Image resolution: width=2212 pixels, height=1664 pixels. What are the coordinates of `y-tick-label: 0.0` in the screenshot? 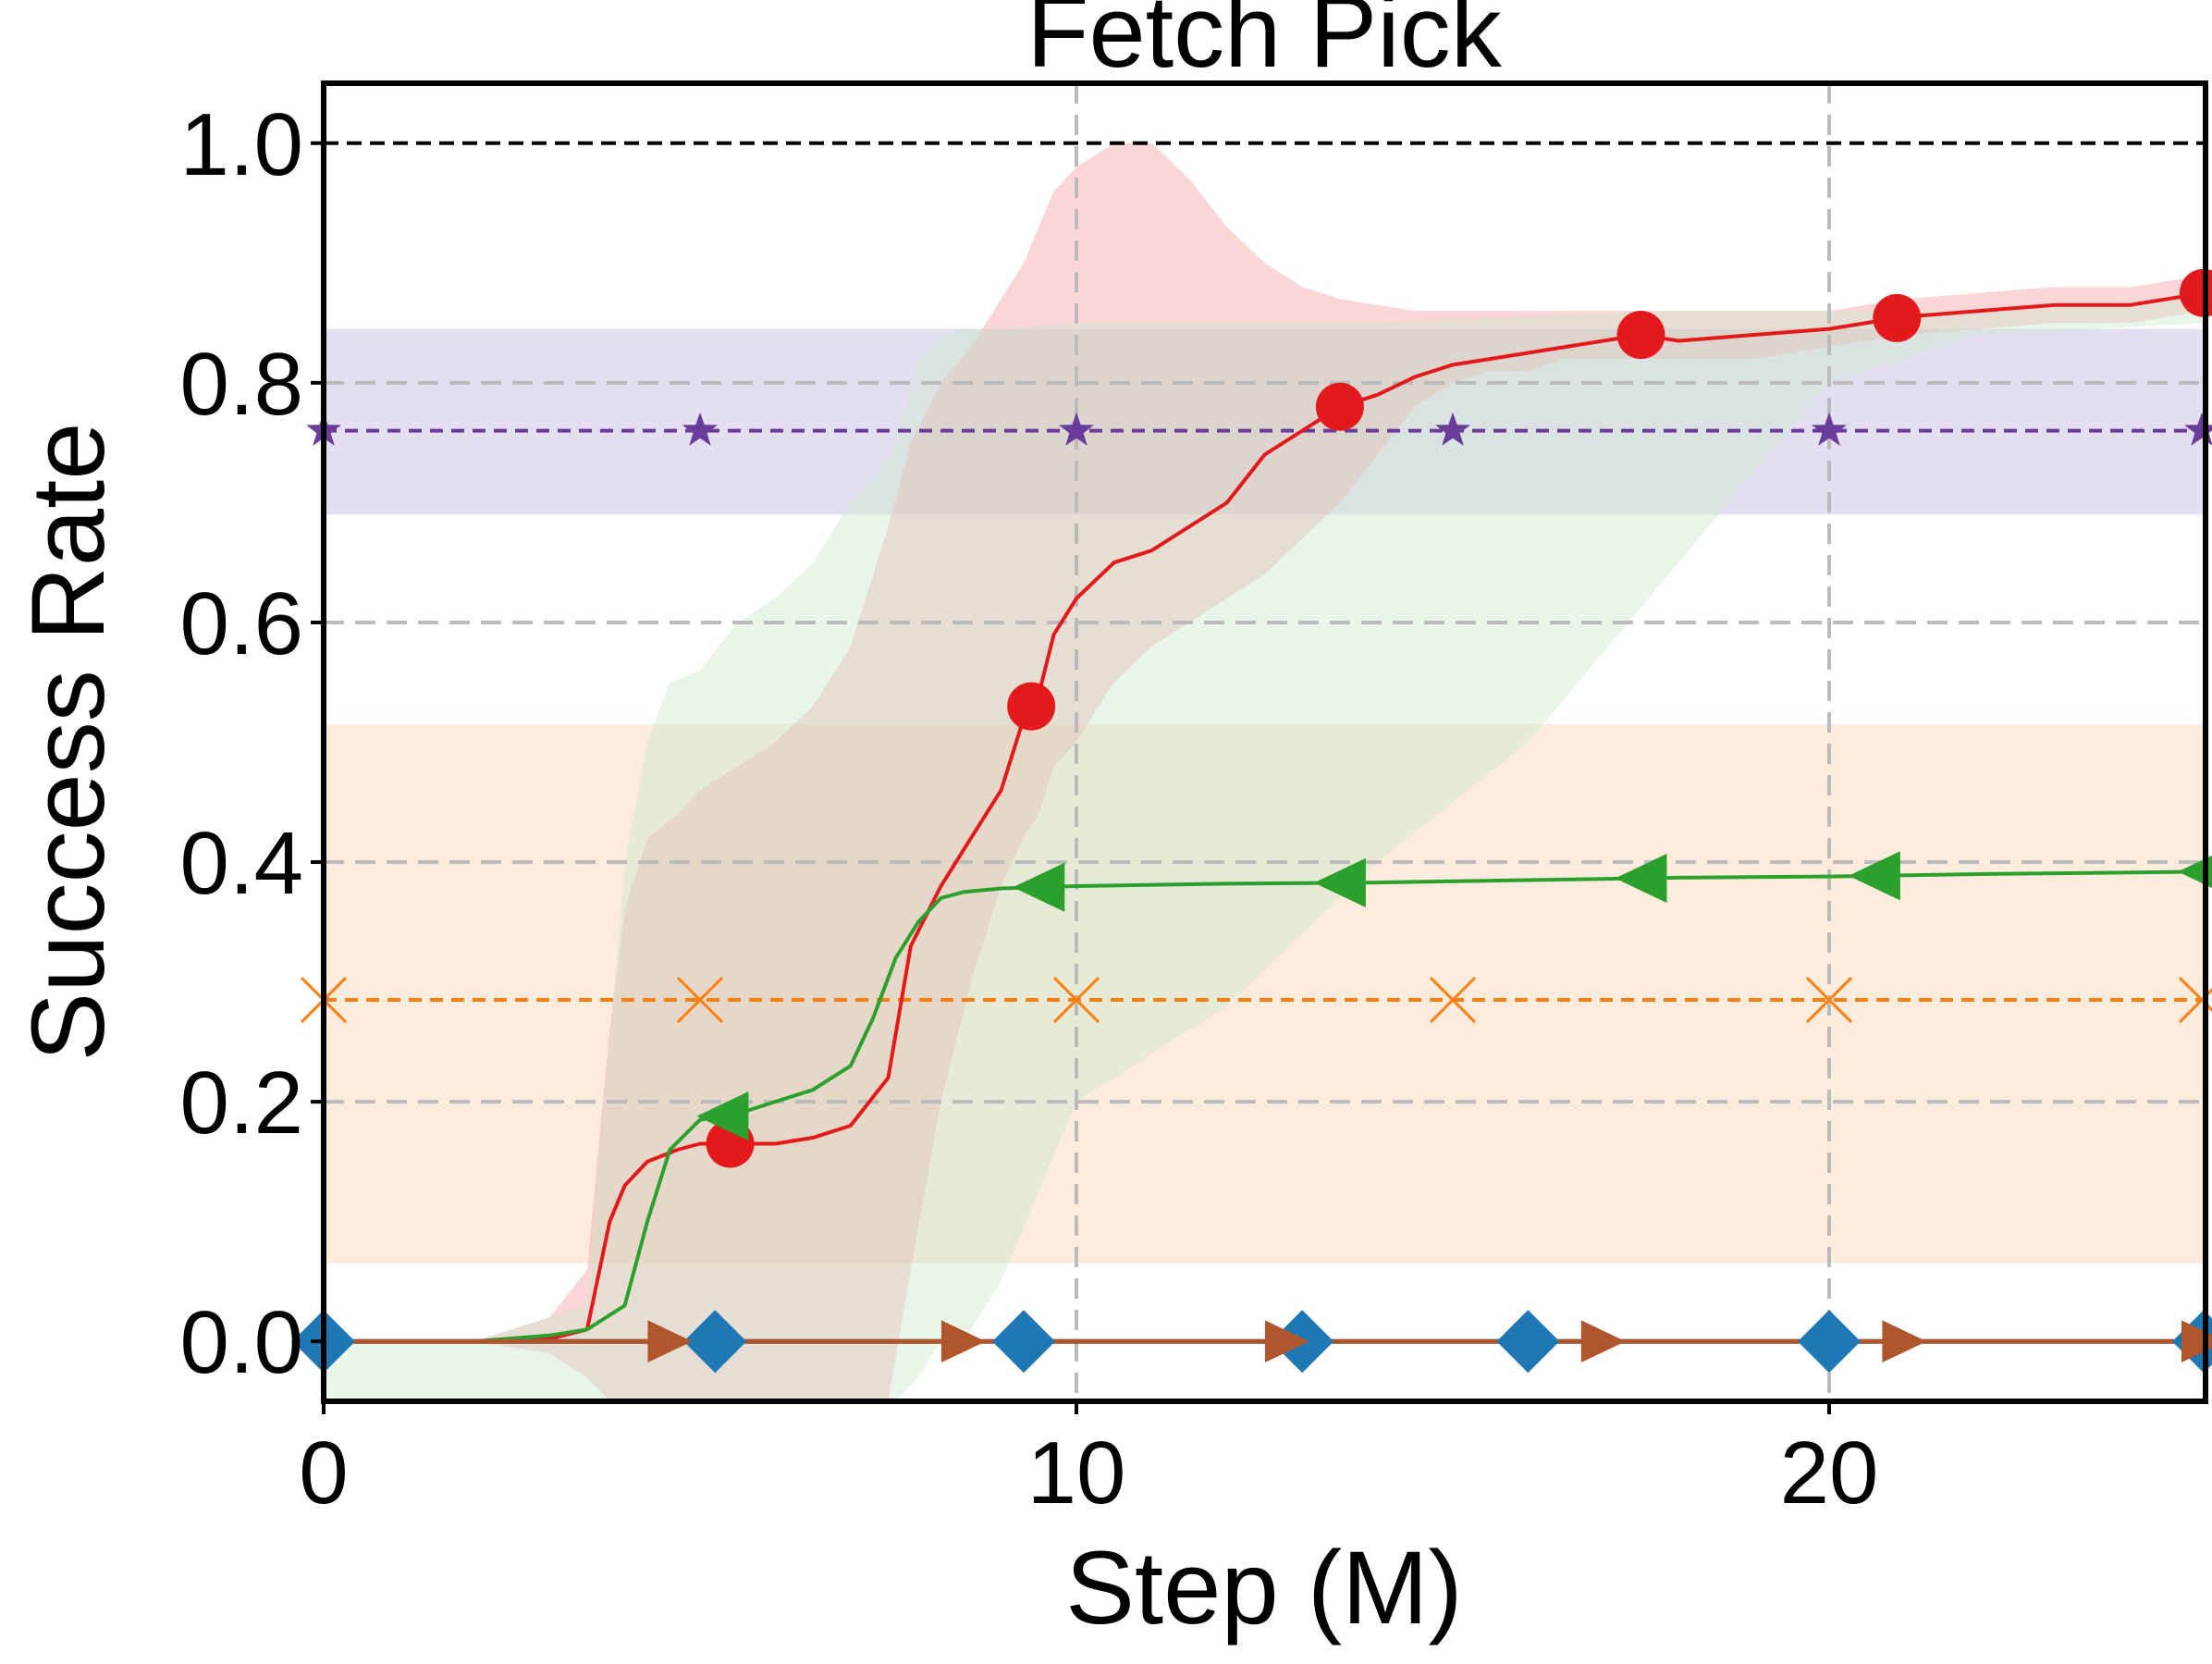 It's located at (242, 1342).